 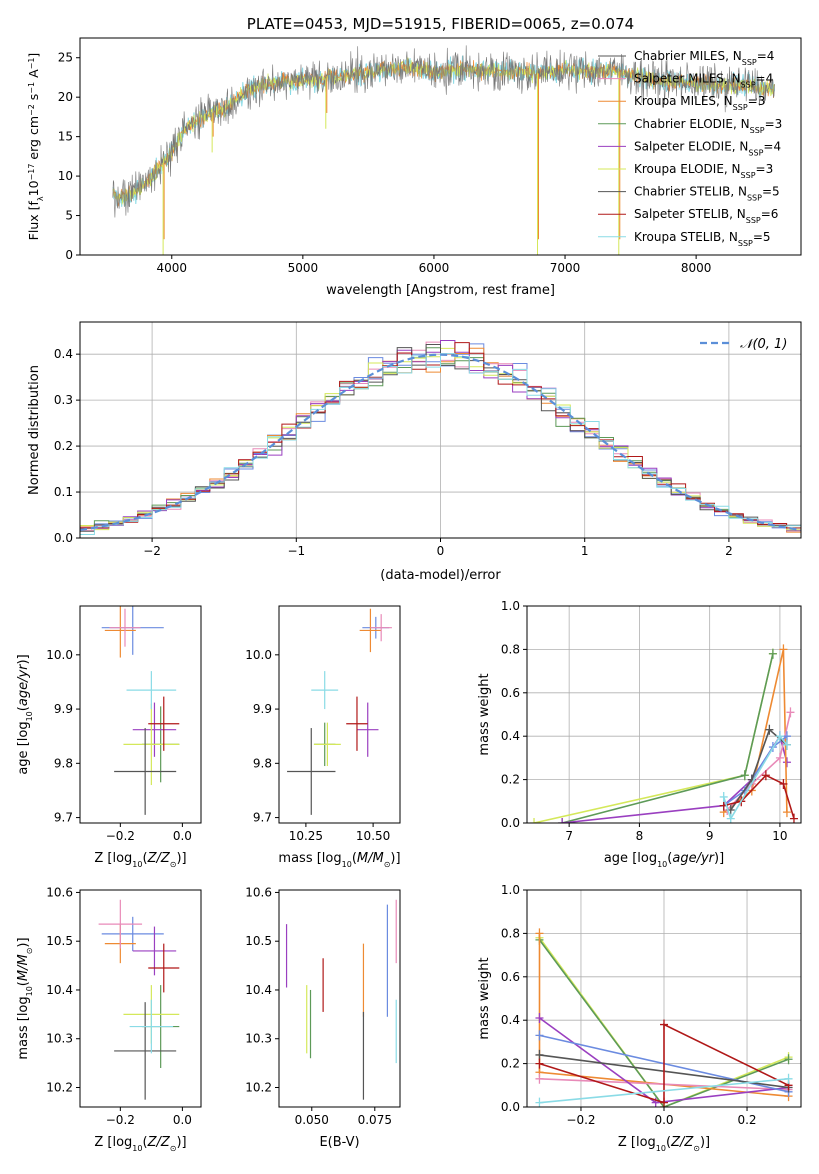 What do you see at coordinates (688, 56) in the screenshot?
I see `label-part: Chabrier MILES, N` at bounding box center [688, 56].